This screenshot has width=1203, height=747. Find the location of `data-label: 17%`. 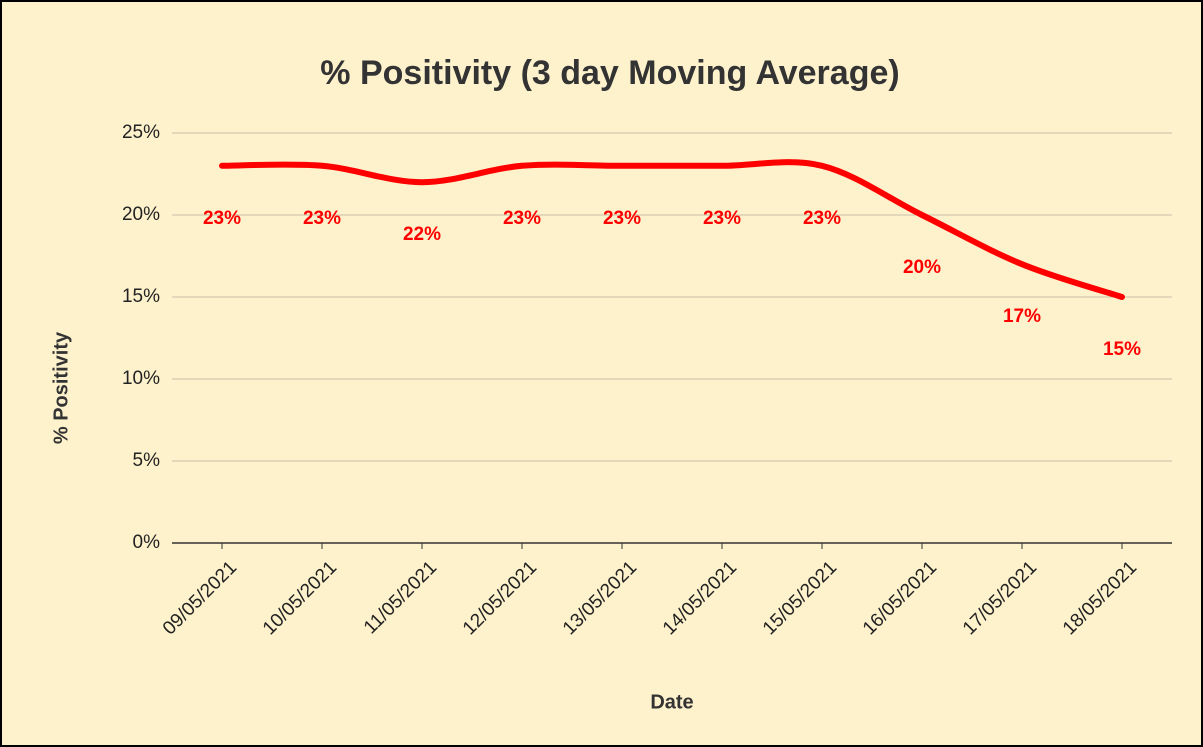

data-label: 17% is located at coordinates (1022, 316).